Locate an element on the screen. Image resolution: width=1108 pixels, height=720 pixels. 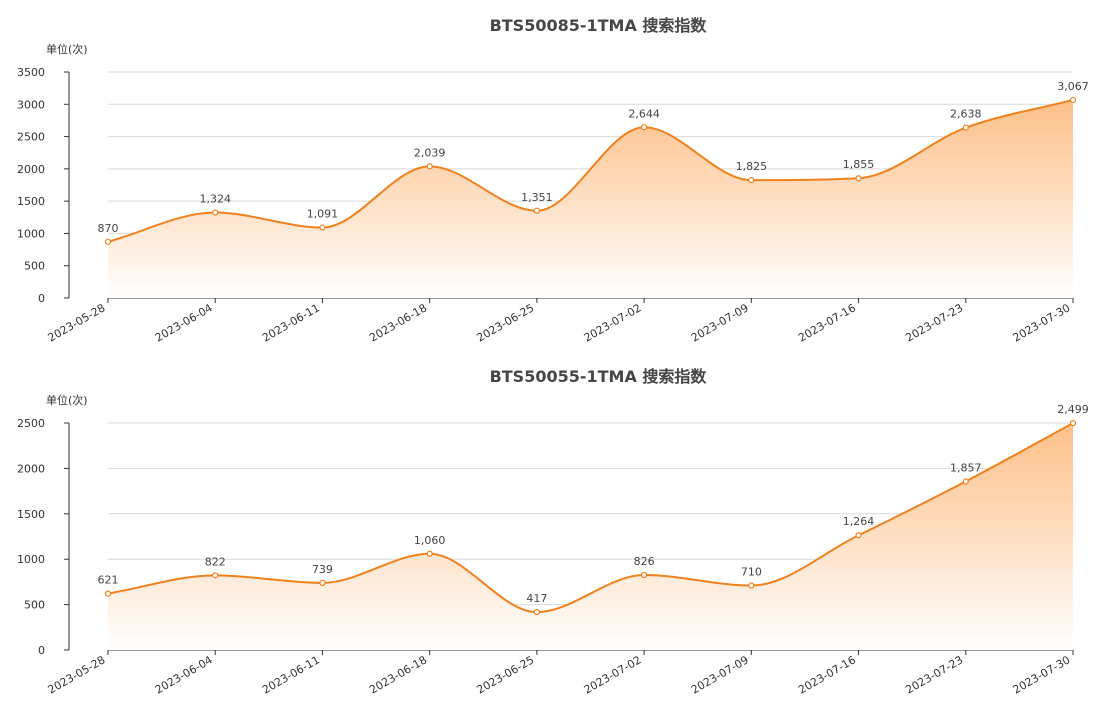
data-label: 822 is located at coordinates (215, 561).